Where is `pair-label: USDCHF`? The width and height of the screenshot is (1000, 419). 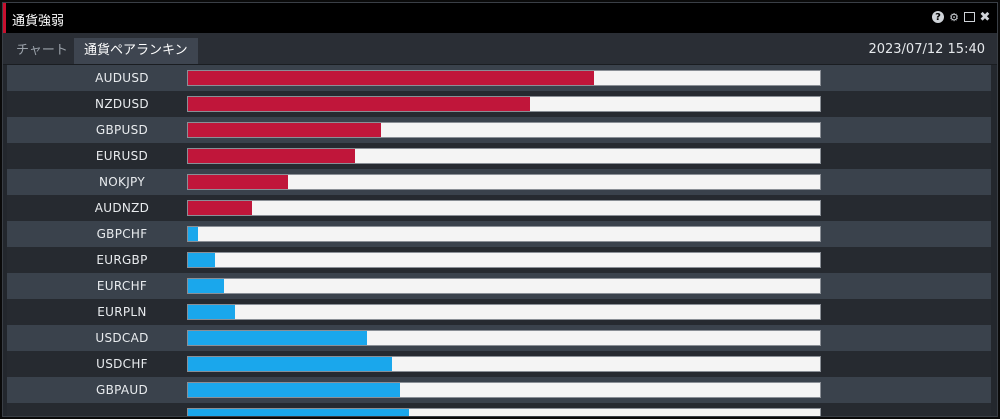
pair-label: USDCHF is located at coordinates (122, 364).